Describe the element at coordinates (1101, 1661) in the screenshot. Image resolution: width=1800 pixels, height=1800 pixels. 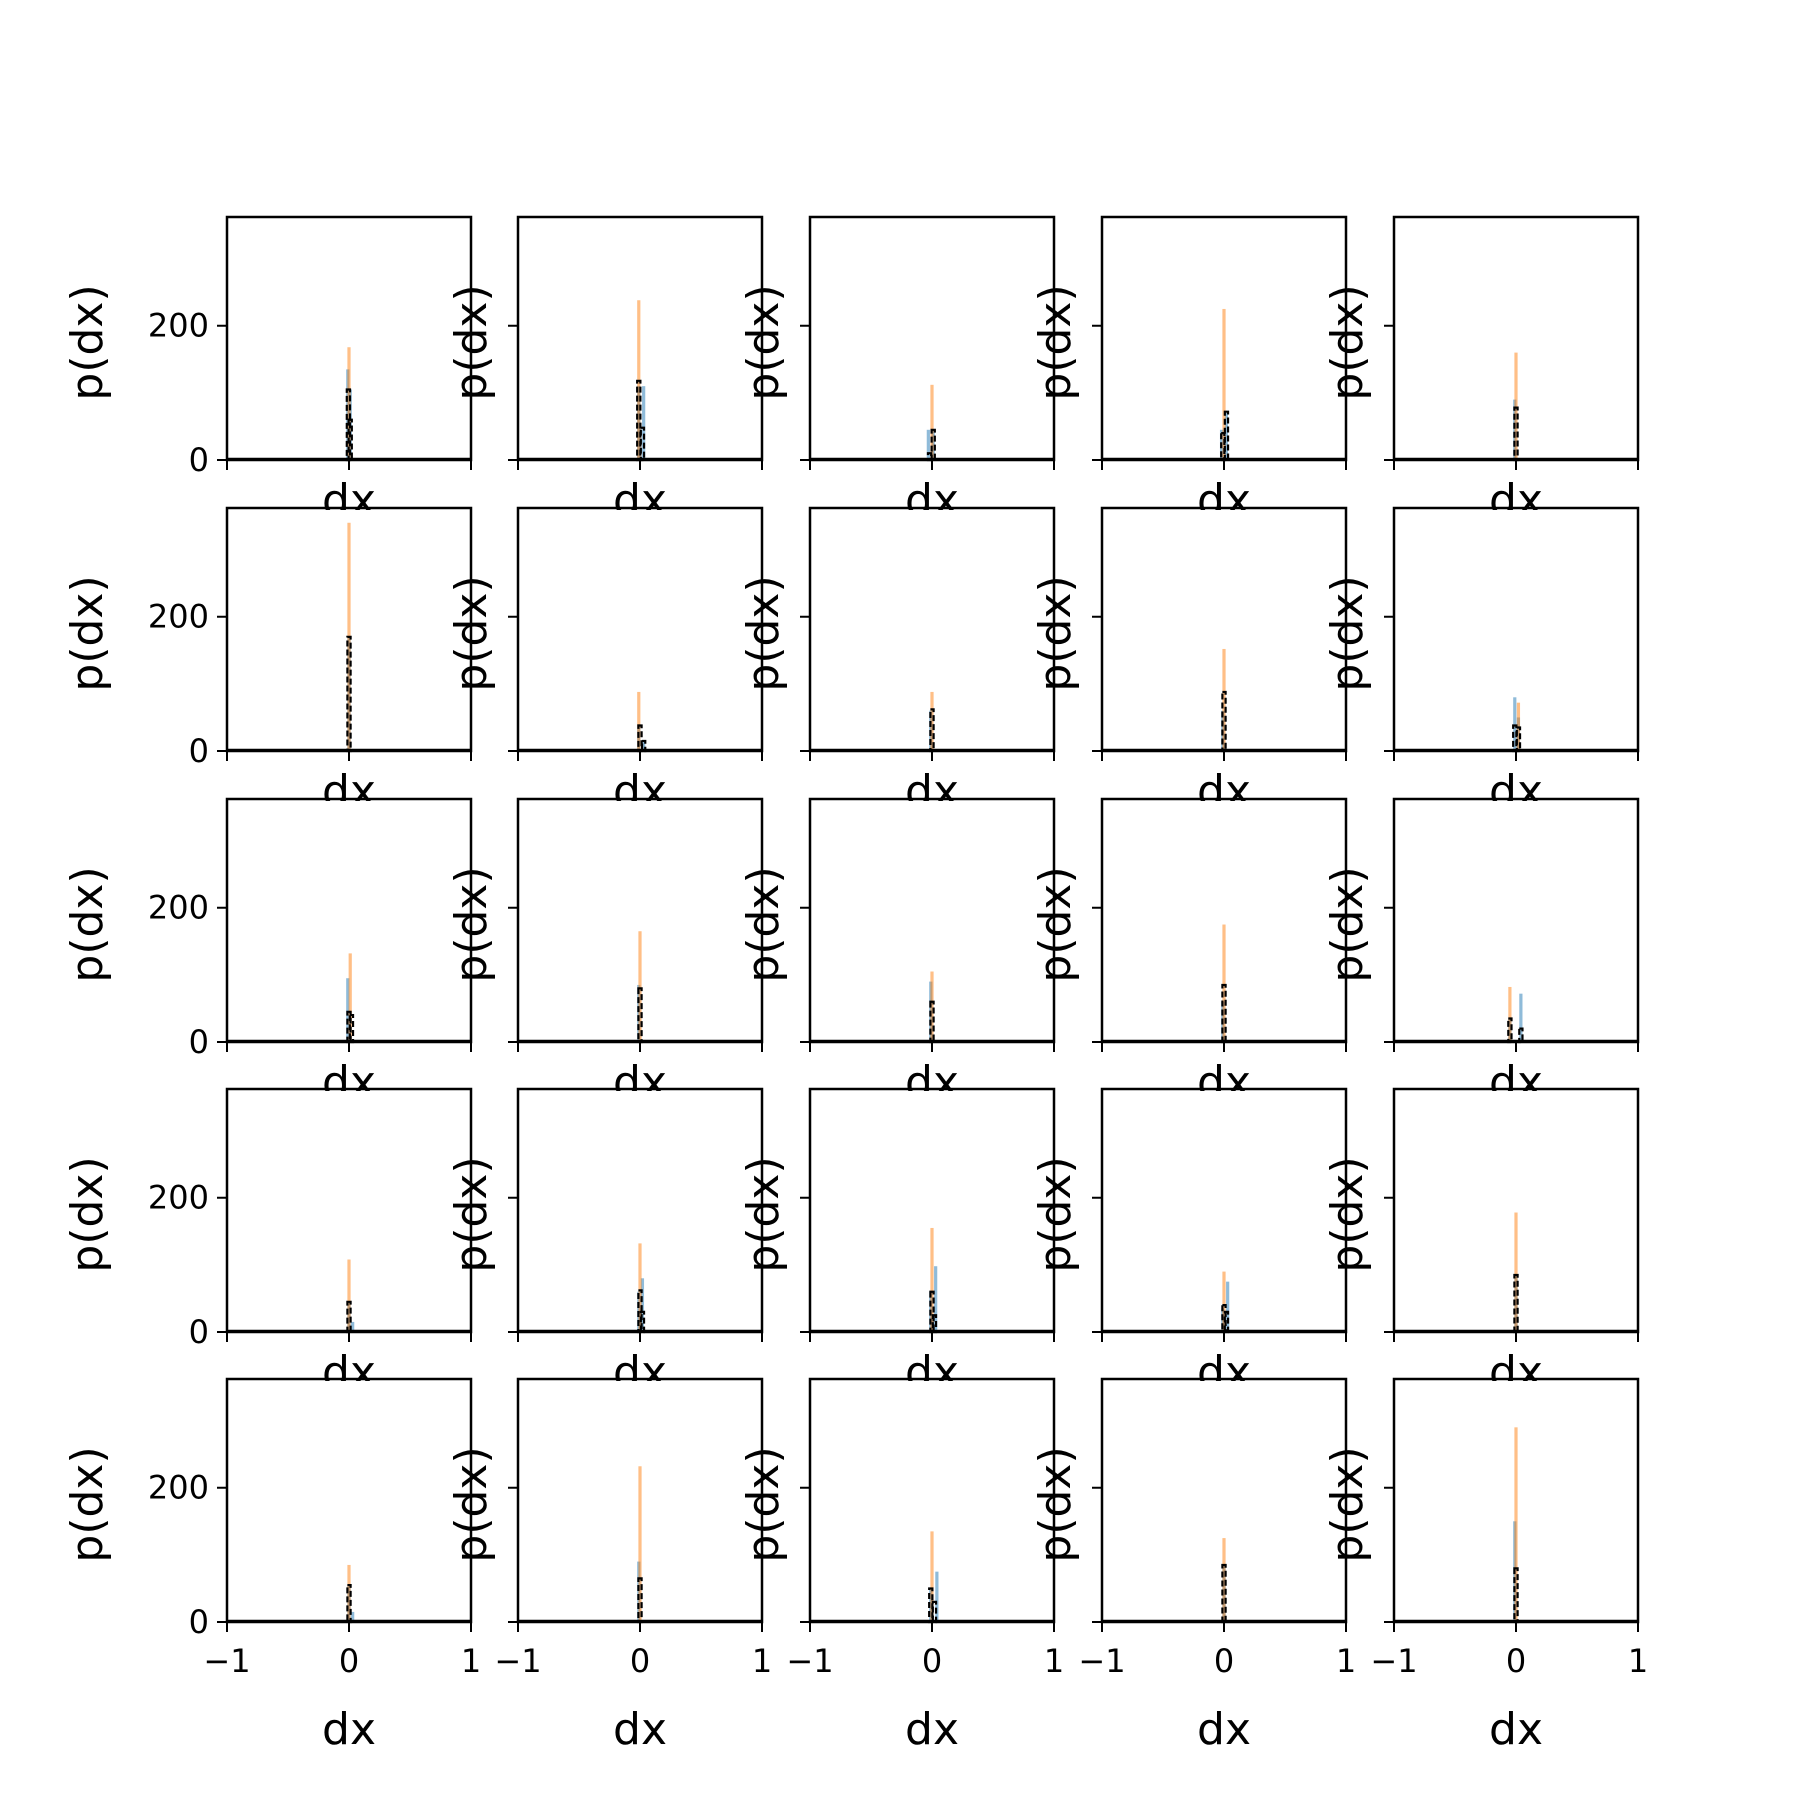
I see `x-tick-label-4-3-0: −1` at that location.